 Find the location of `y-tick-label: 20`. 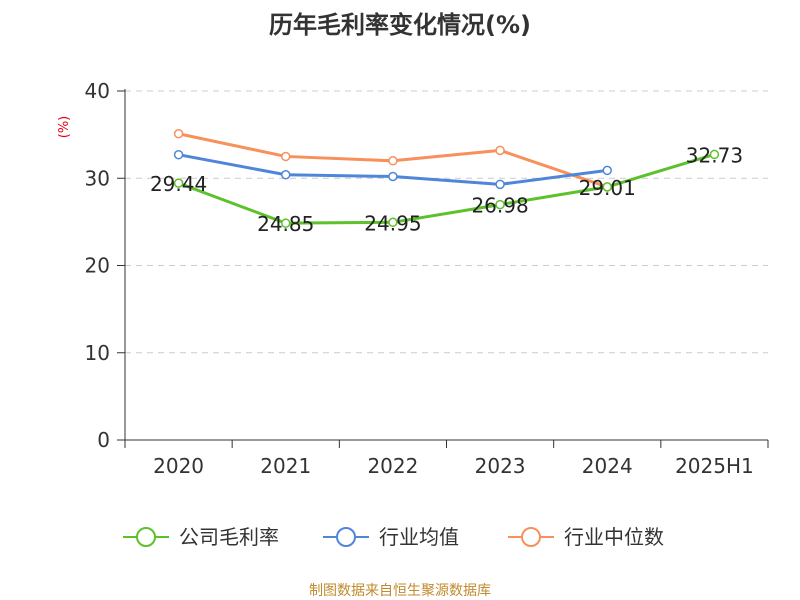

y-tick-label: 20 is located at coordinates (97, 266).